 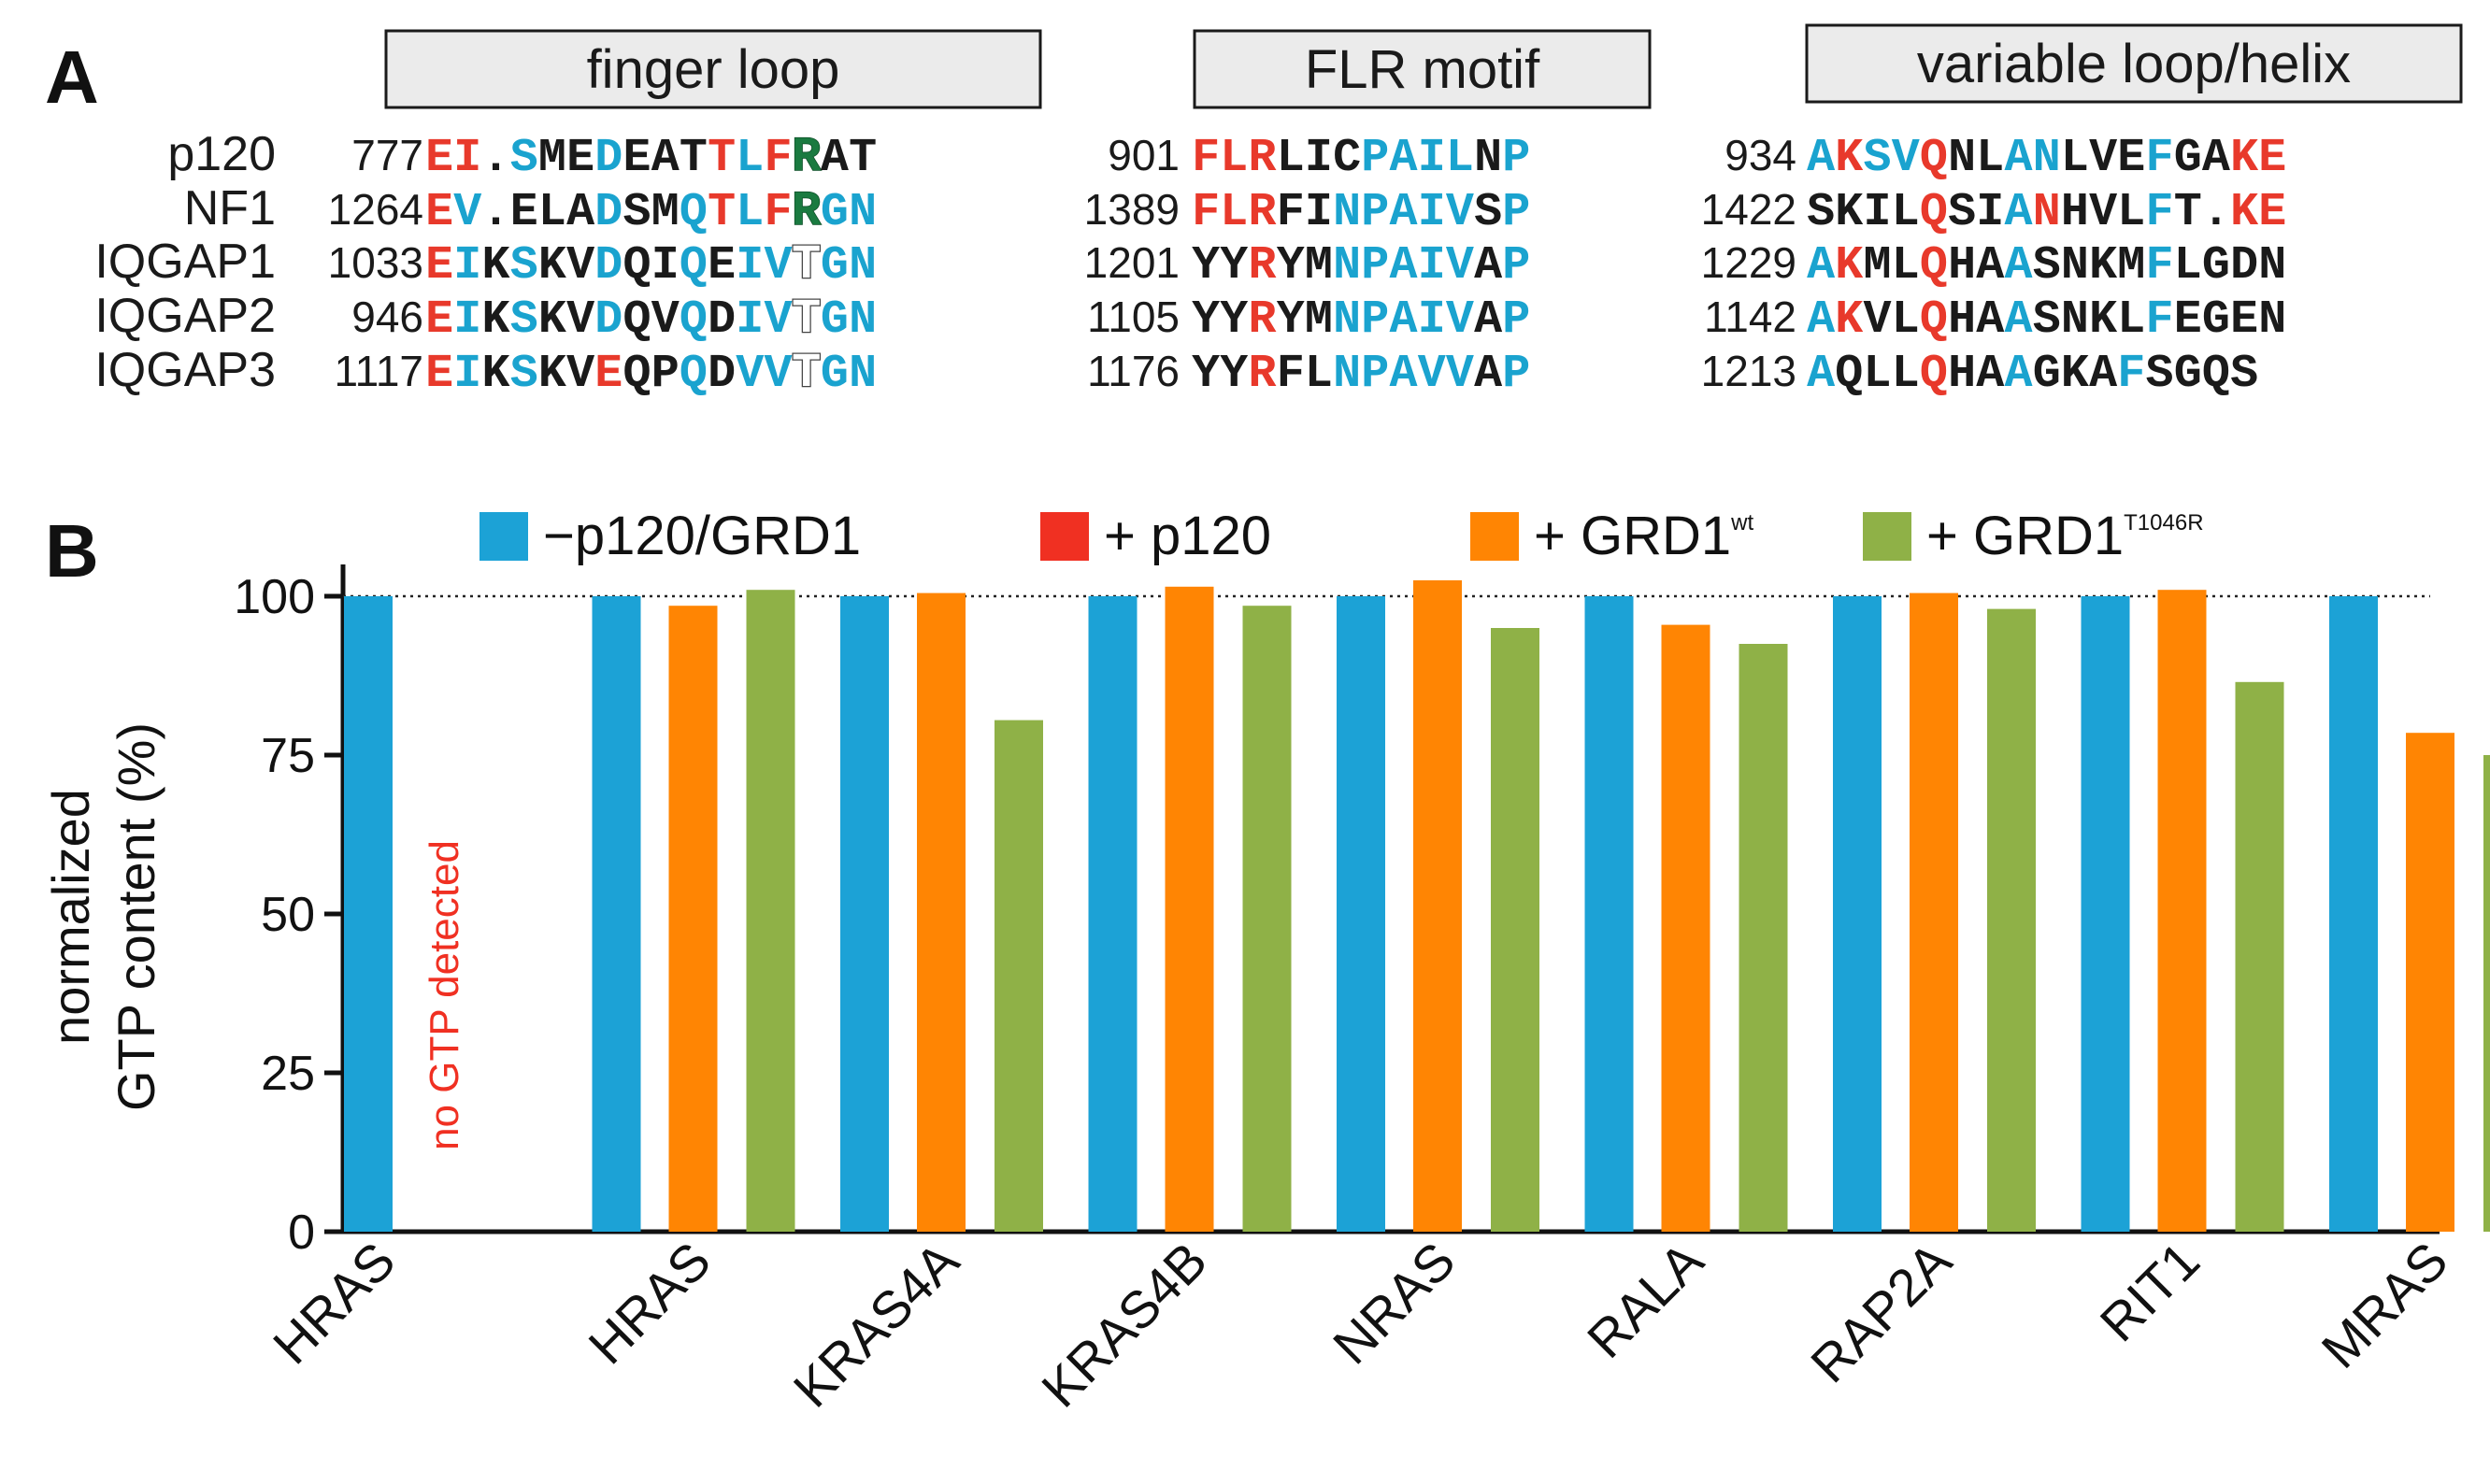 I want to click on residue: C, so click(x=1347, y=158).